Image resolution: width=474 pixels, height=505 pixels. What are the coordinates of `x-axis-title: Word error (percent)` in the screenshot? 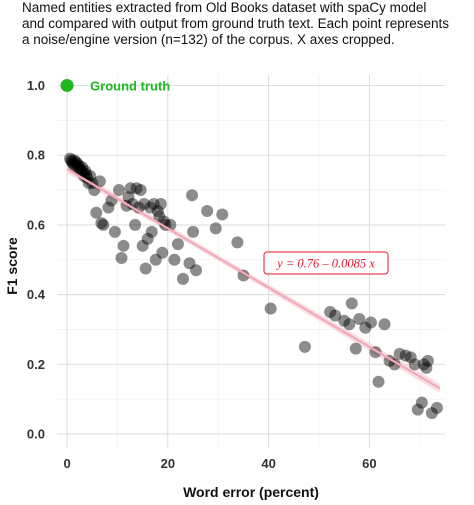 It's located at (251, 492).